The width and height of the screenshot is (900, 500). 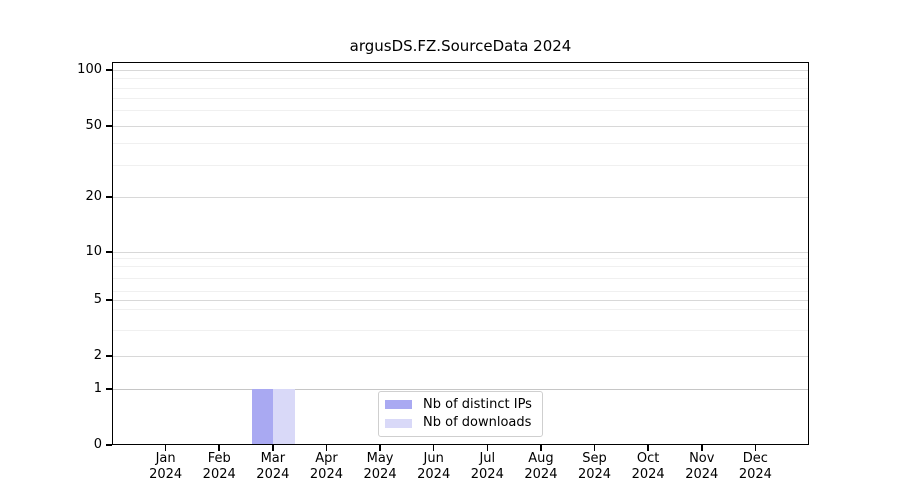 I want to click on x-tick-label-jun: Jun 2024, so click(x=434, y=467).